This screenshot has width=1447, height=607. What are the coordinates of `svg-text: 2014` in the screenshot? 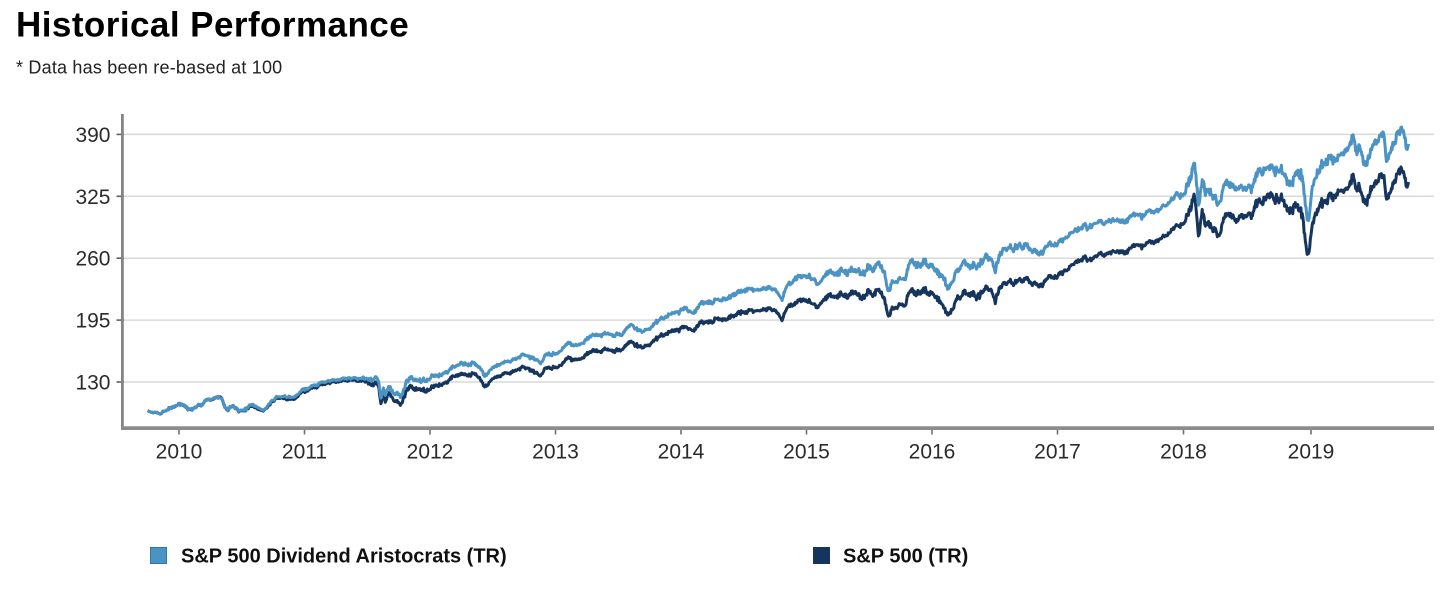 It's located at (681, 452).